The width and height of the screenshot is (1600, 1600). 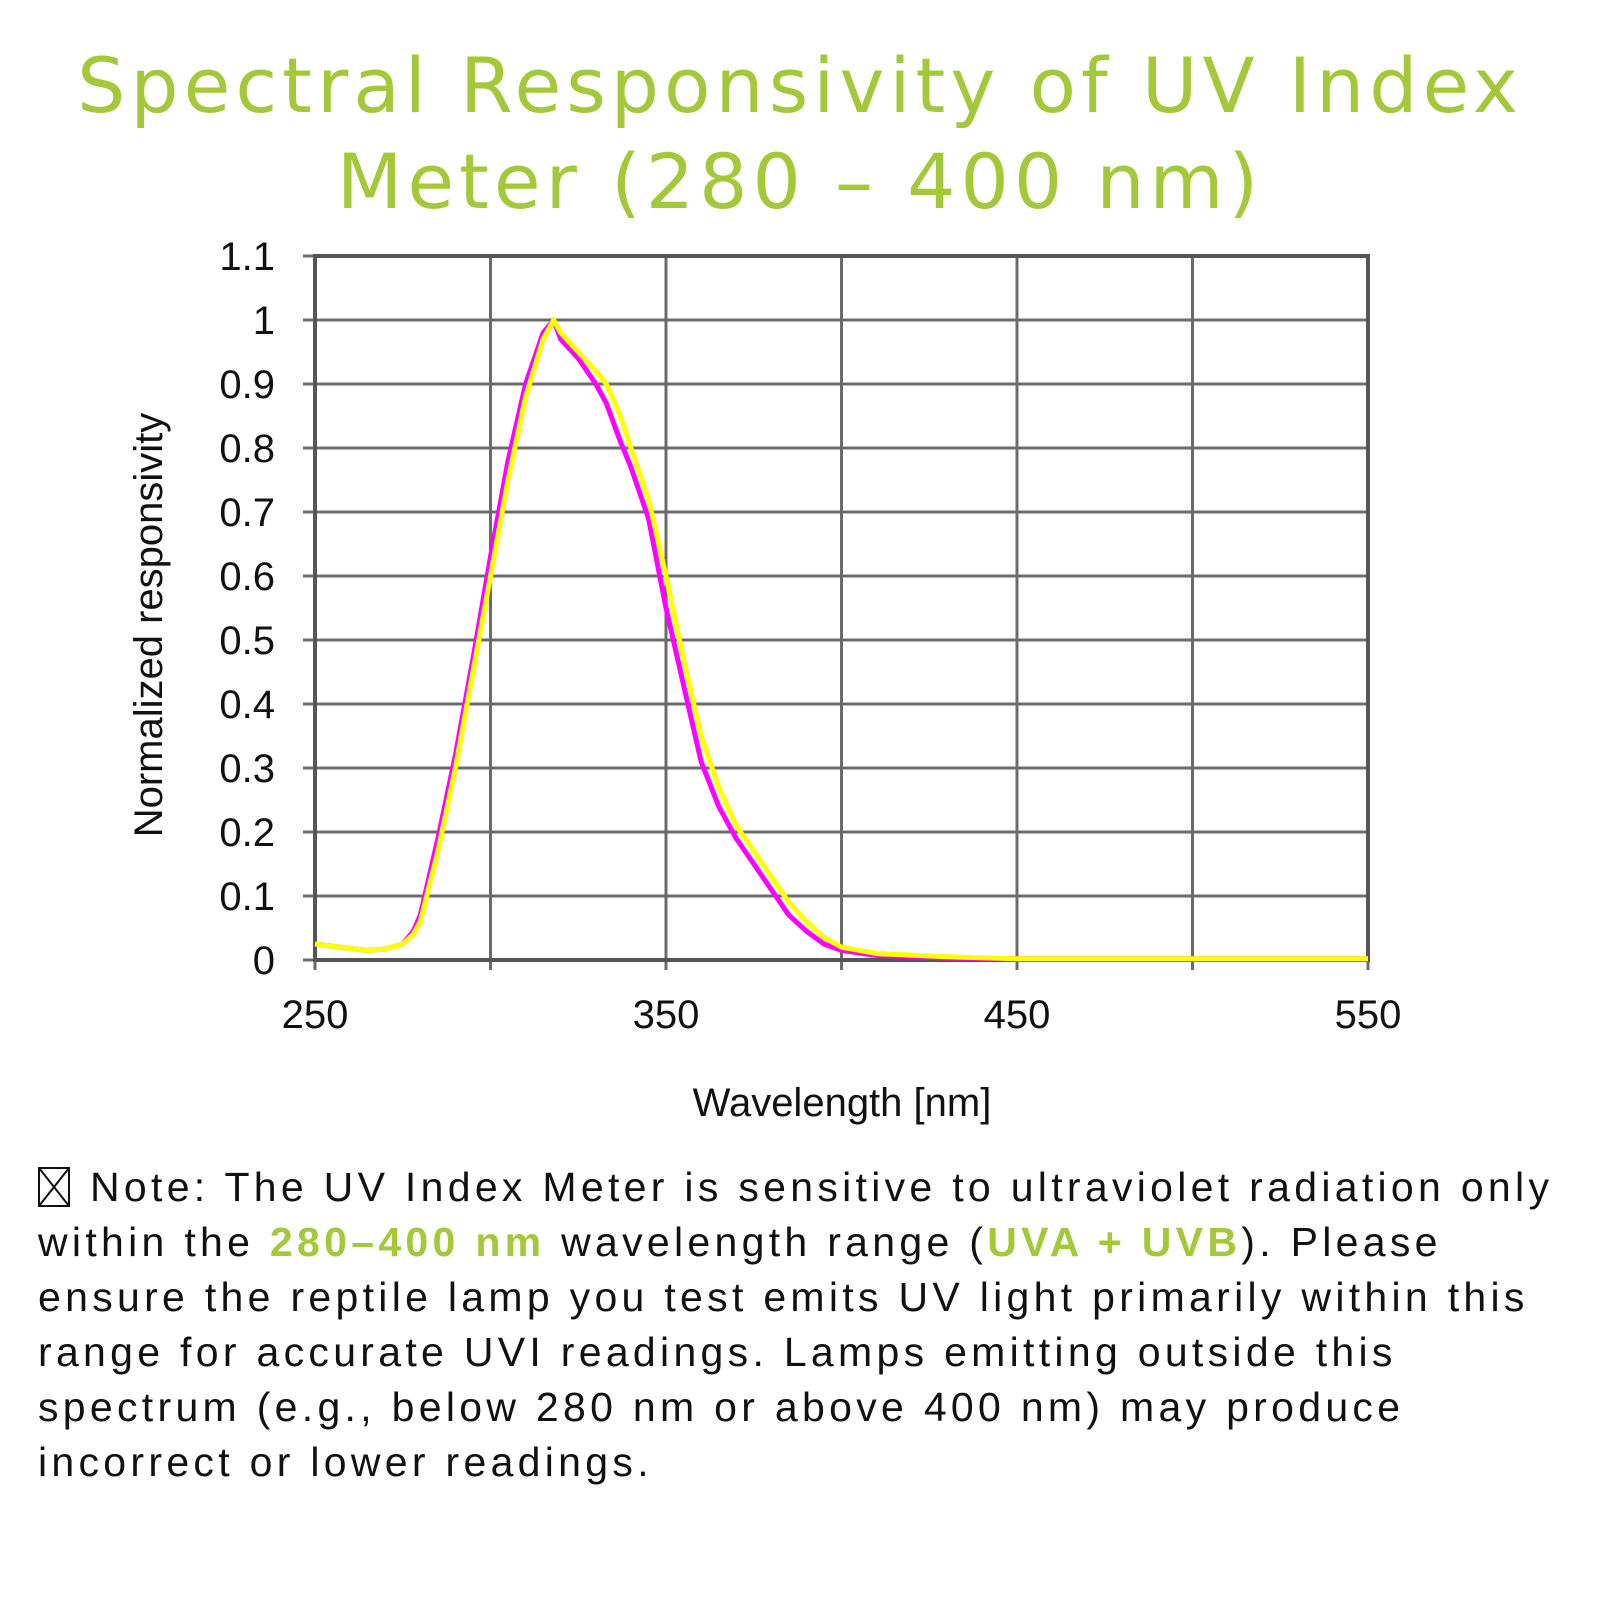 What do you see at coordinates (247, 257) in the screenshot?
I see `y-tick-label: 1.1` at bounding box center [247, 257].